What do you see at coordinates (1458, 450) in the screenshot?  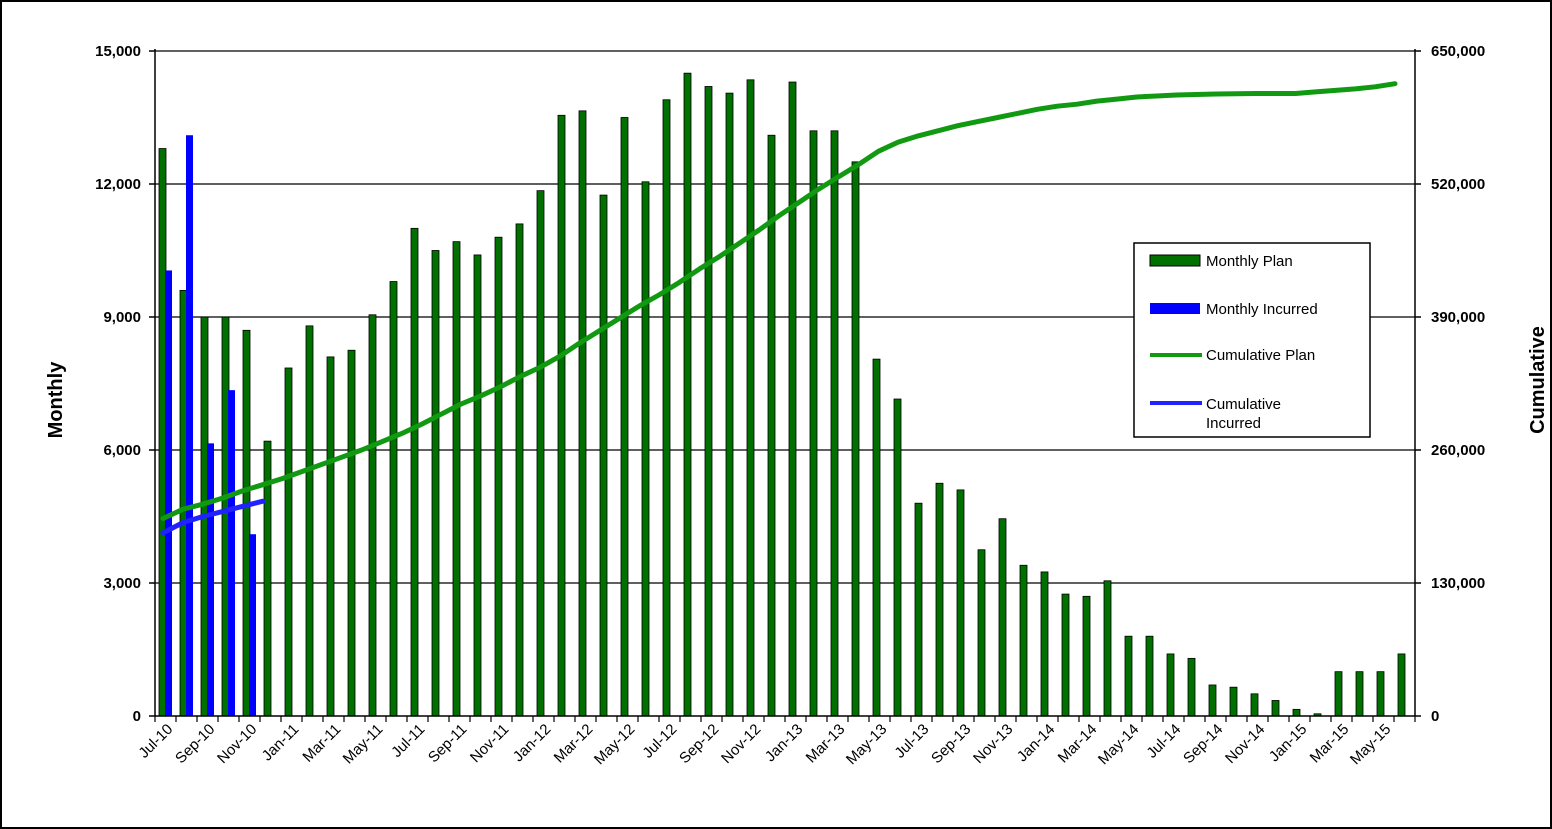 I see `right-axis-tick-label: 260,000` at bounding box center [1458, 450].